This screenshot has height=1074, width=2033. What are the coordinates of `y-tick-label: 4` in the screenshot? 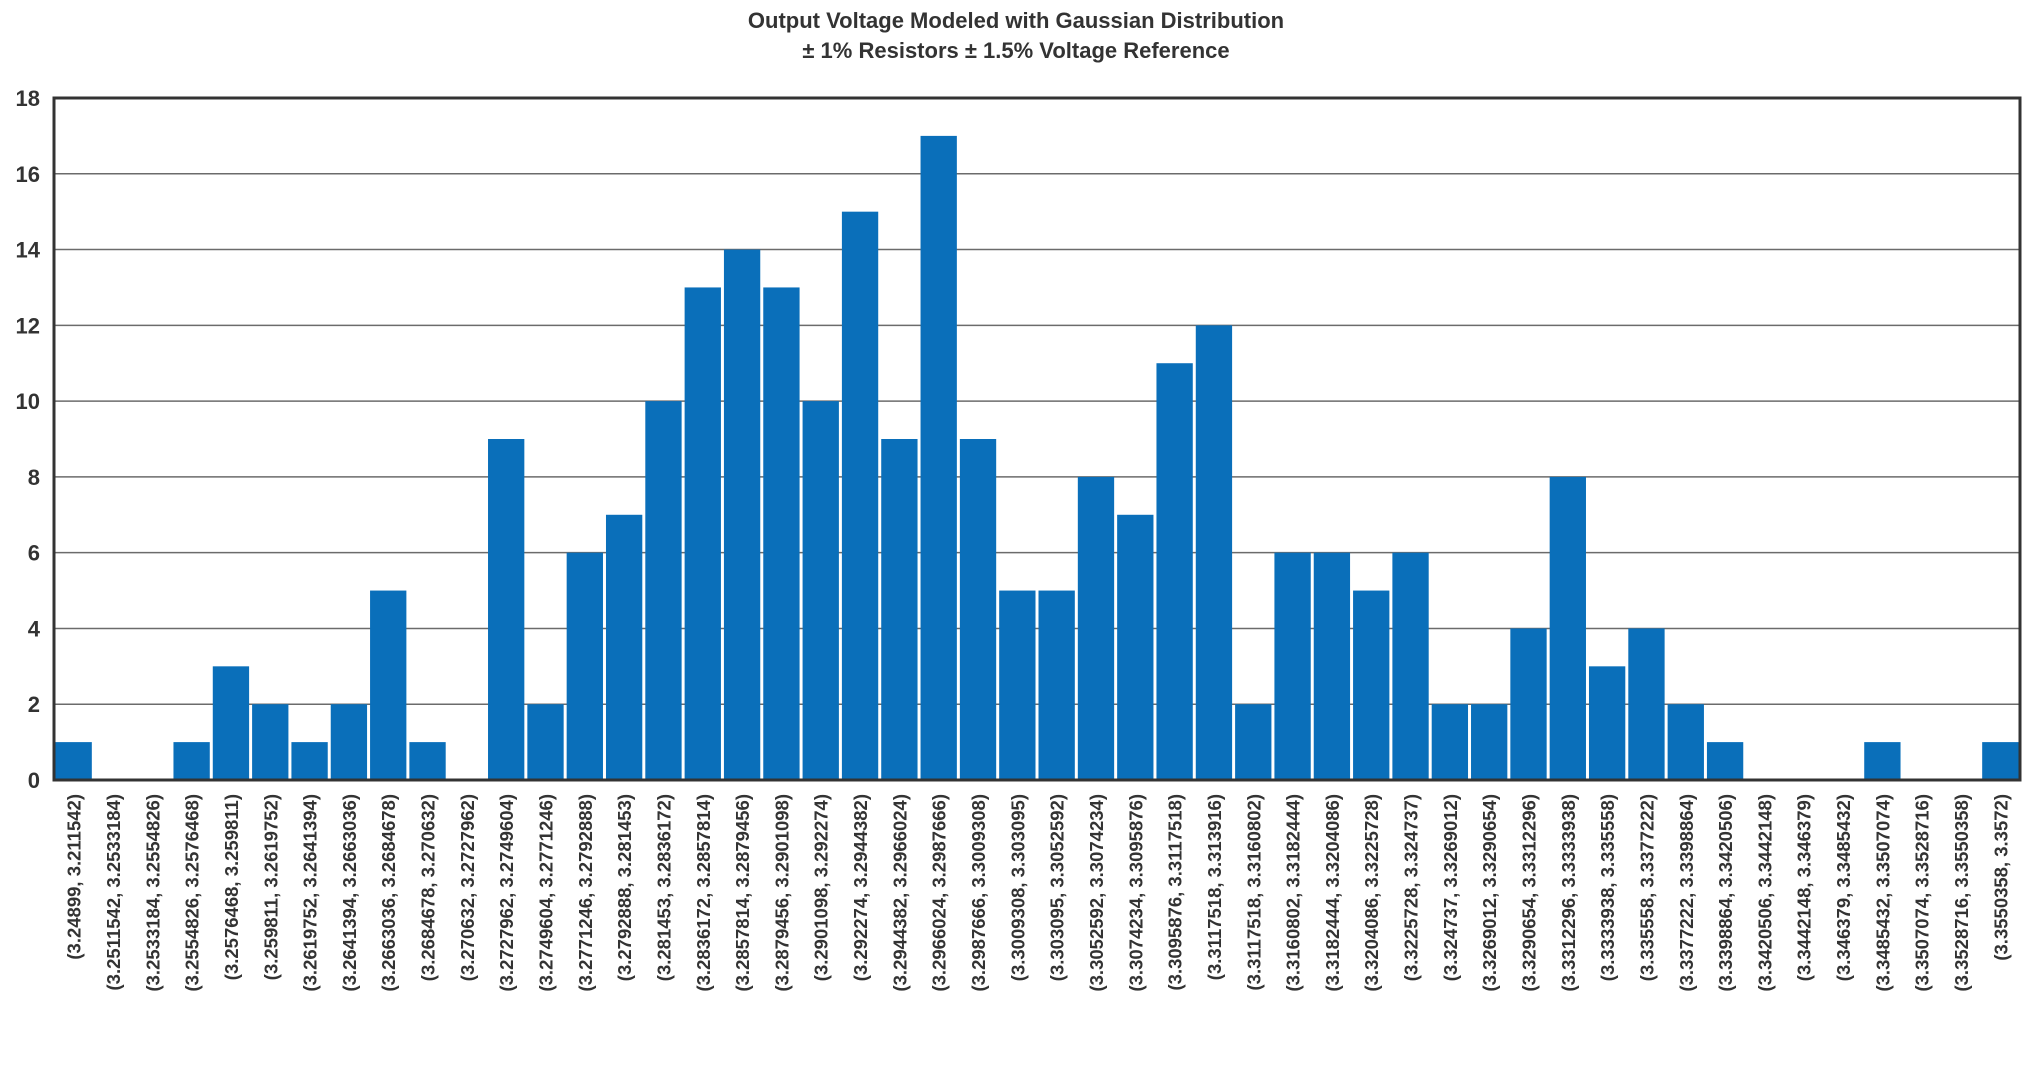 It's located at (34, 628).